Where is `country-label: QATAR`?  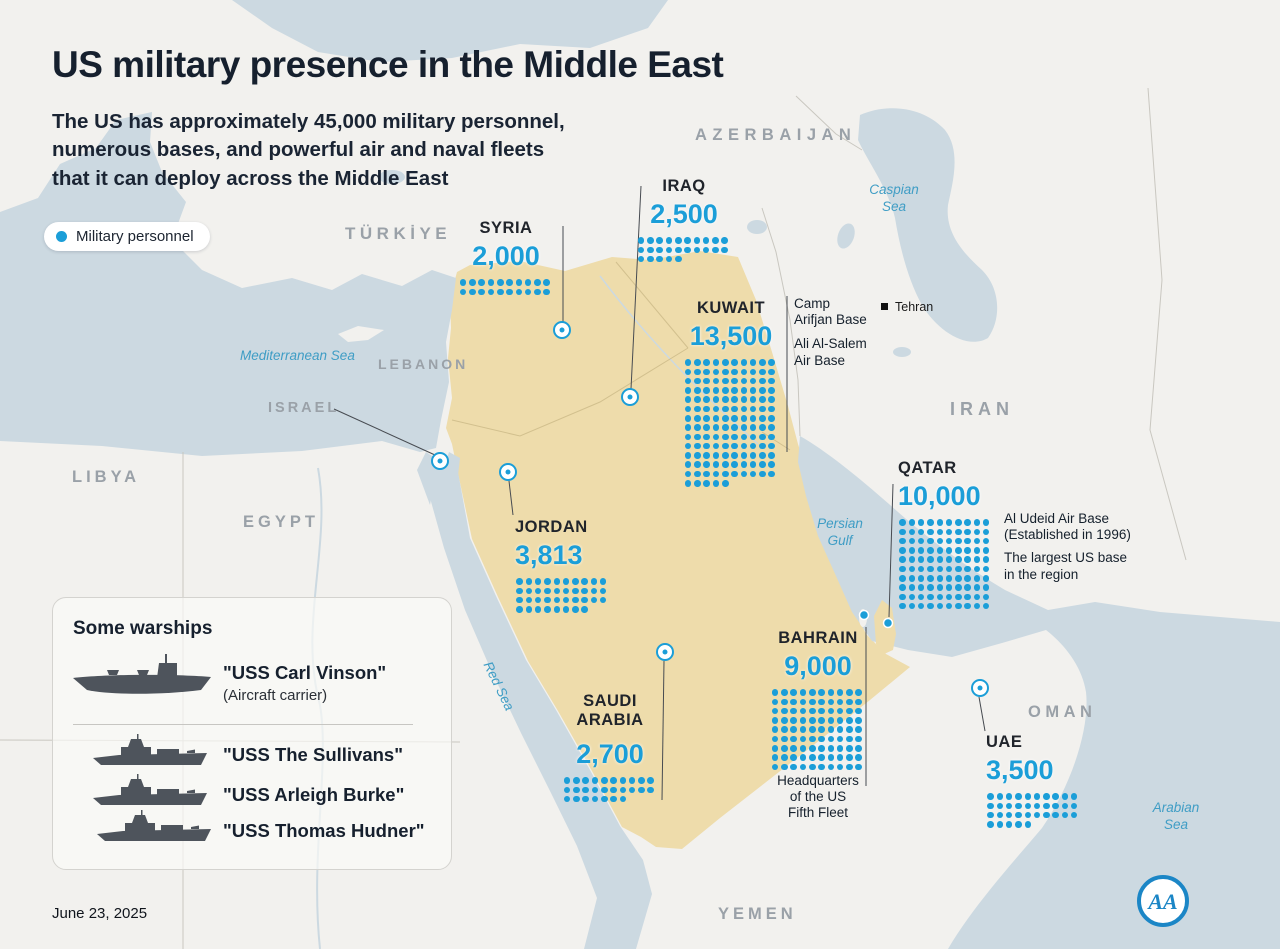 country-label: QATAR is located at coordinates (927, 468).